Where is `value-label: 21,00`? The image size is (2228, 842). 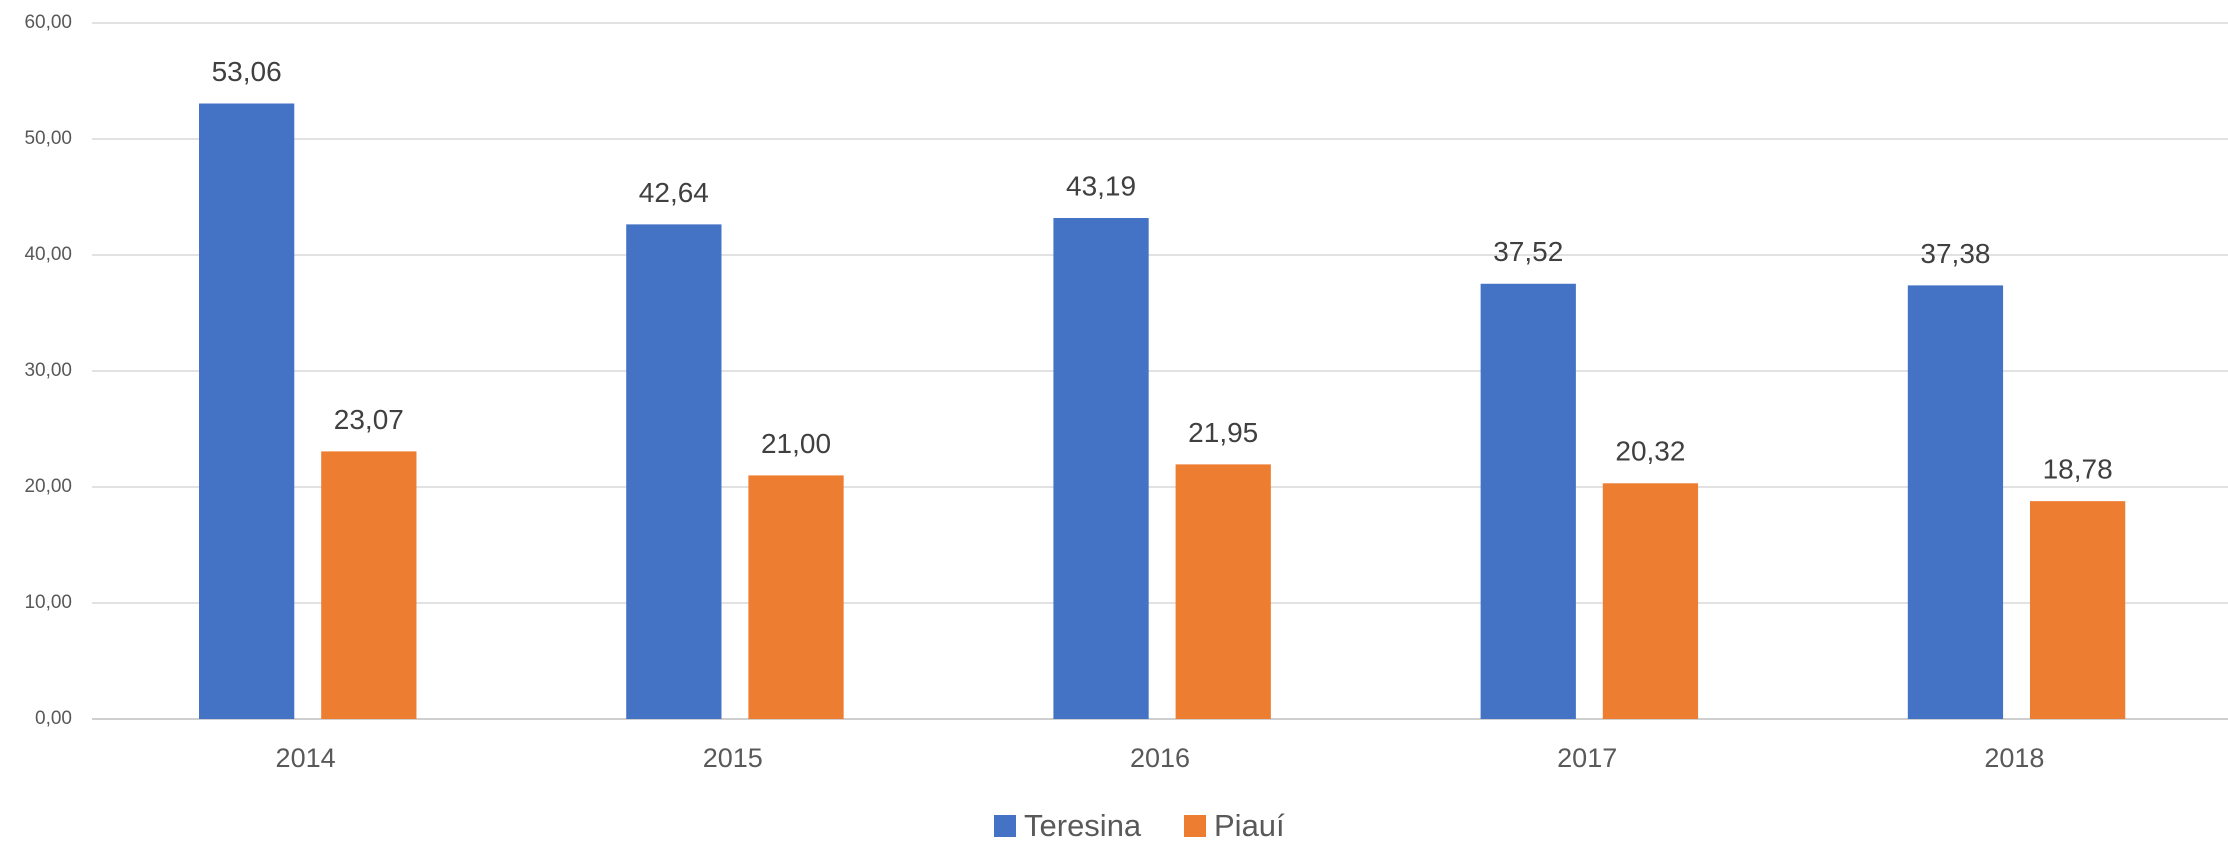 value-label: 21,00 is located at coordinates (796, 443).